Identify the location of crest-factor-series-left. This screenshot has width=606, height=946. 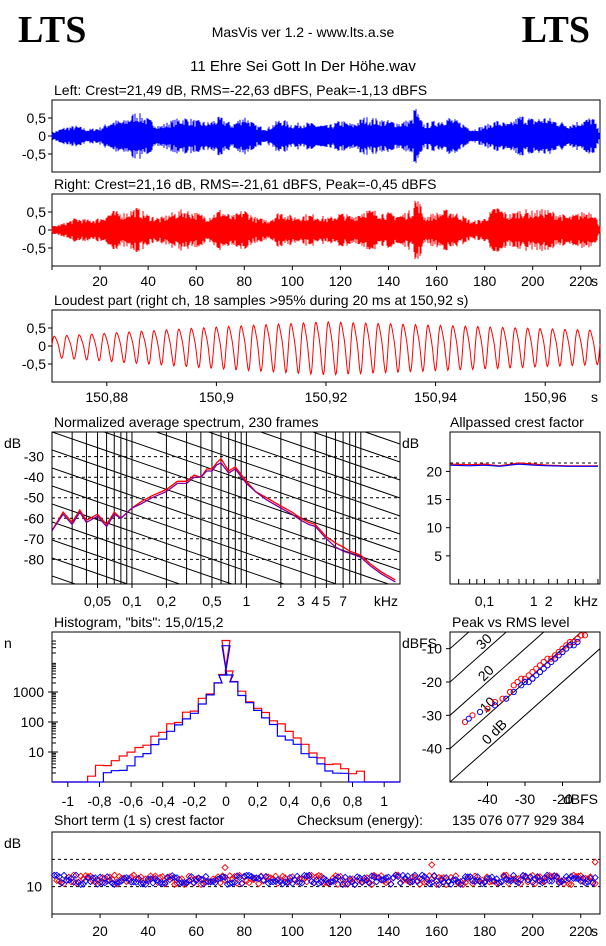
(523, 465).